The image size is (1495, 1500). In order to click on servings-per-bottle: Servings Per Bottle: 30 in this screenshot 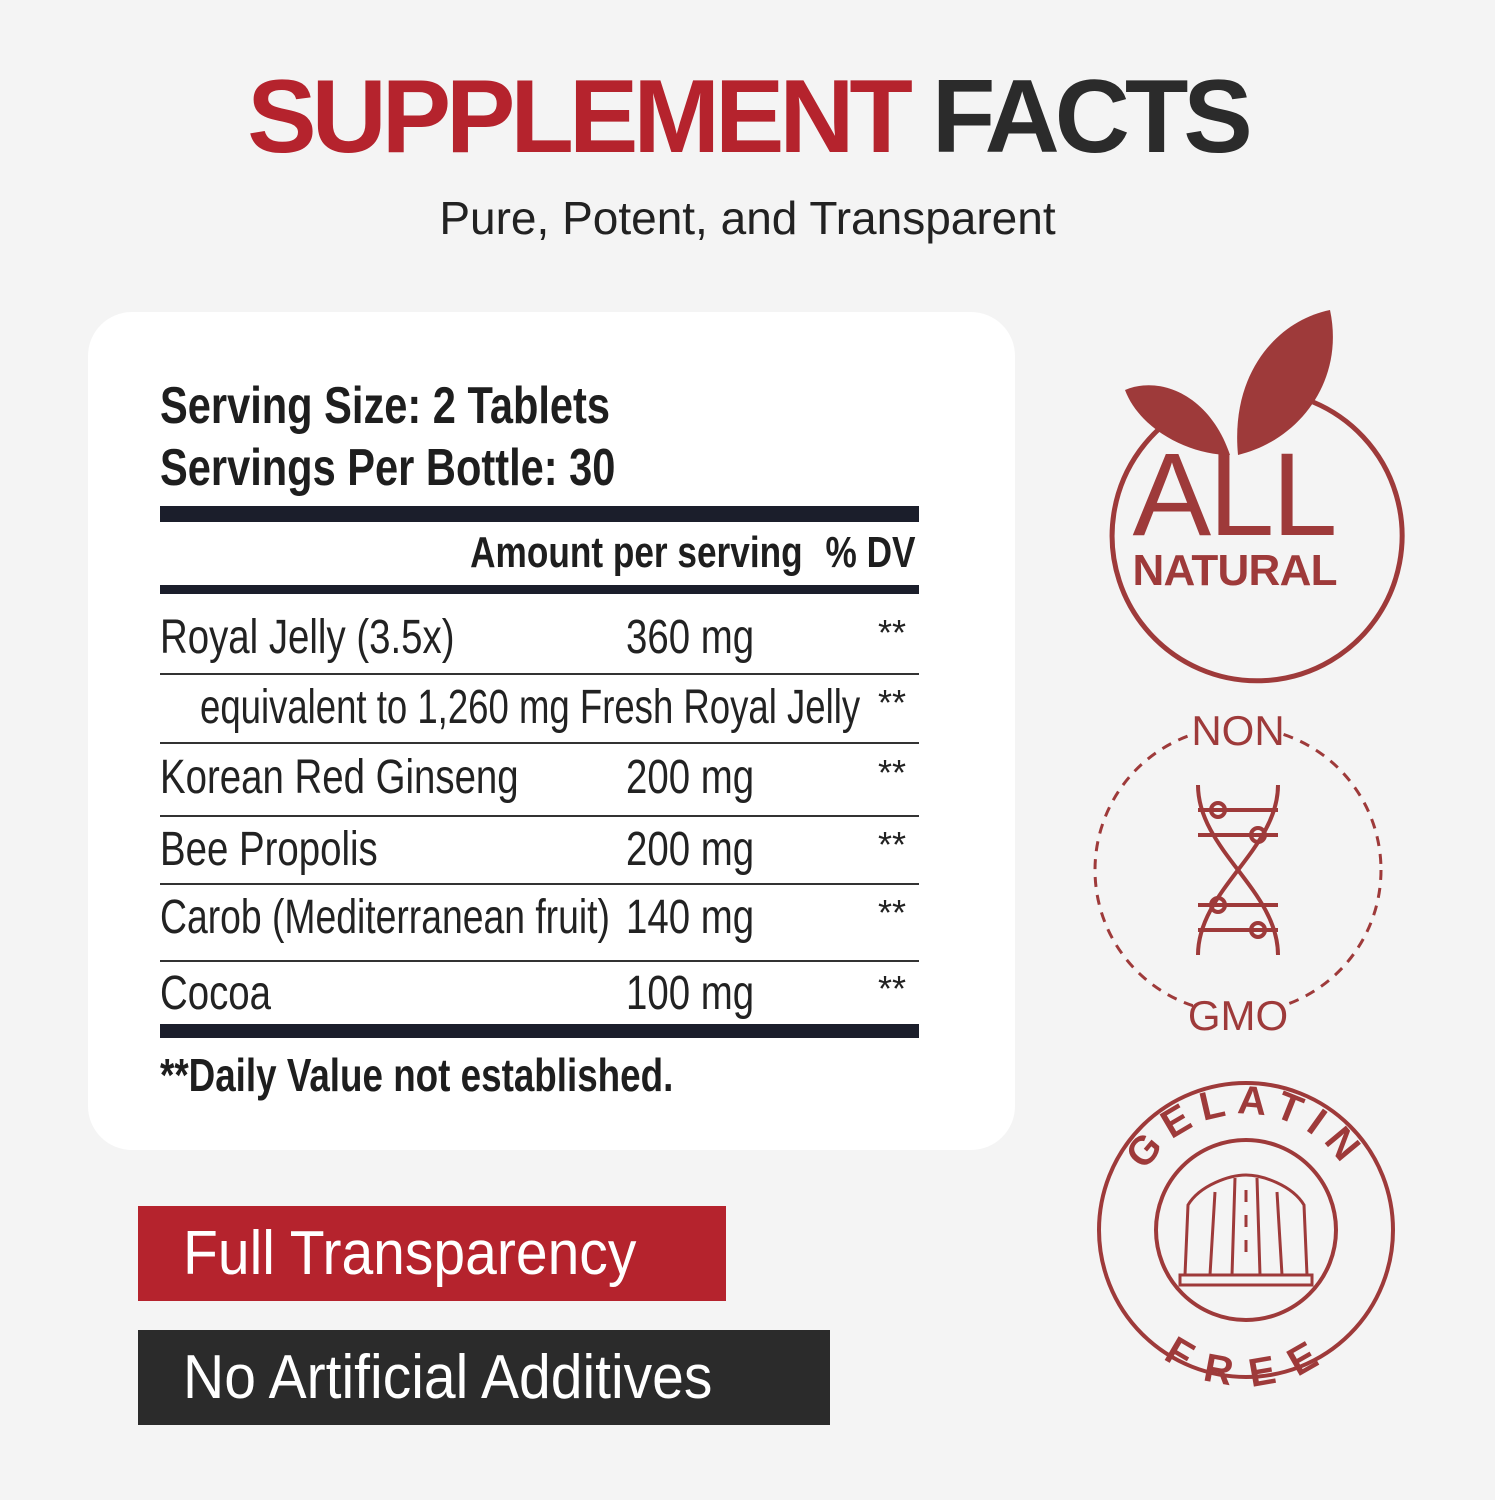, I will do `click(388, 468)`.